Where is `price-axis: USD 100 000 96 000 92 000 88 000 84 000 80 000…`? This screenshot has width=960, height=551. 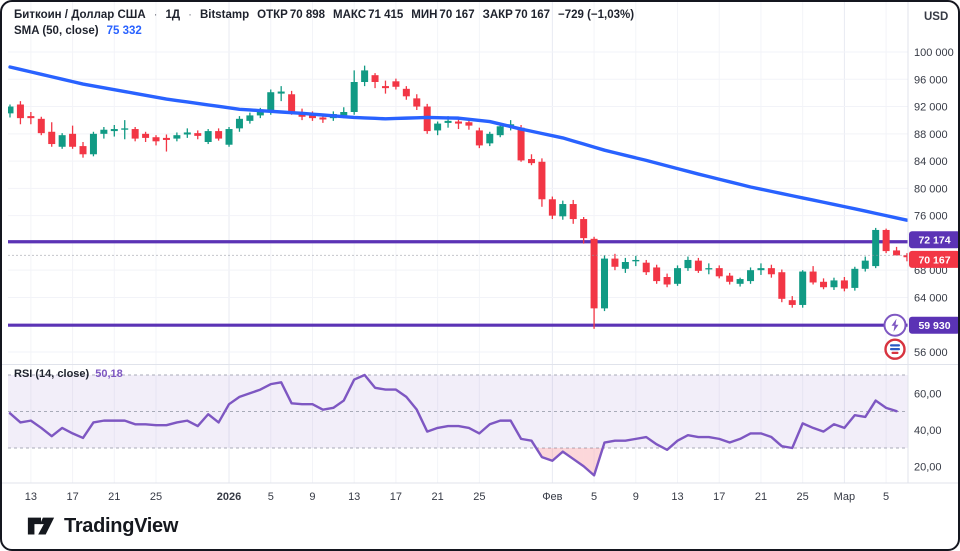 price-axis: USD 100 000 96 000 92 000 88 000 84 000 80 000… is located at coordinates (934, 242).